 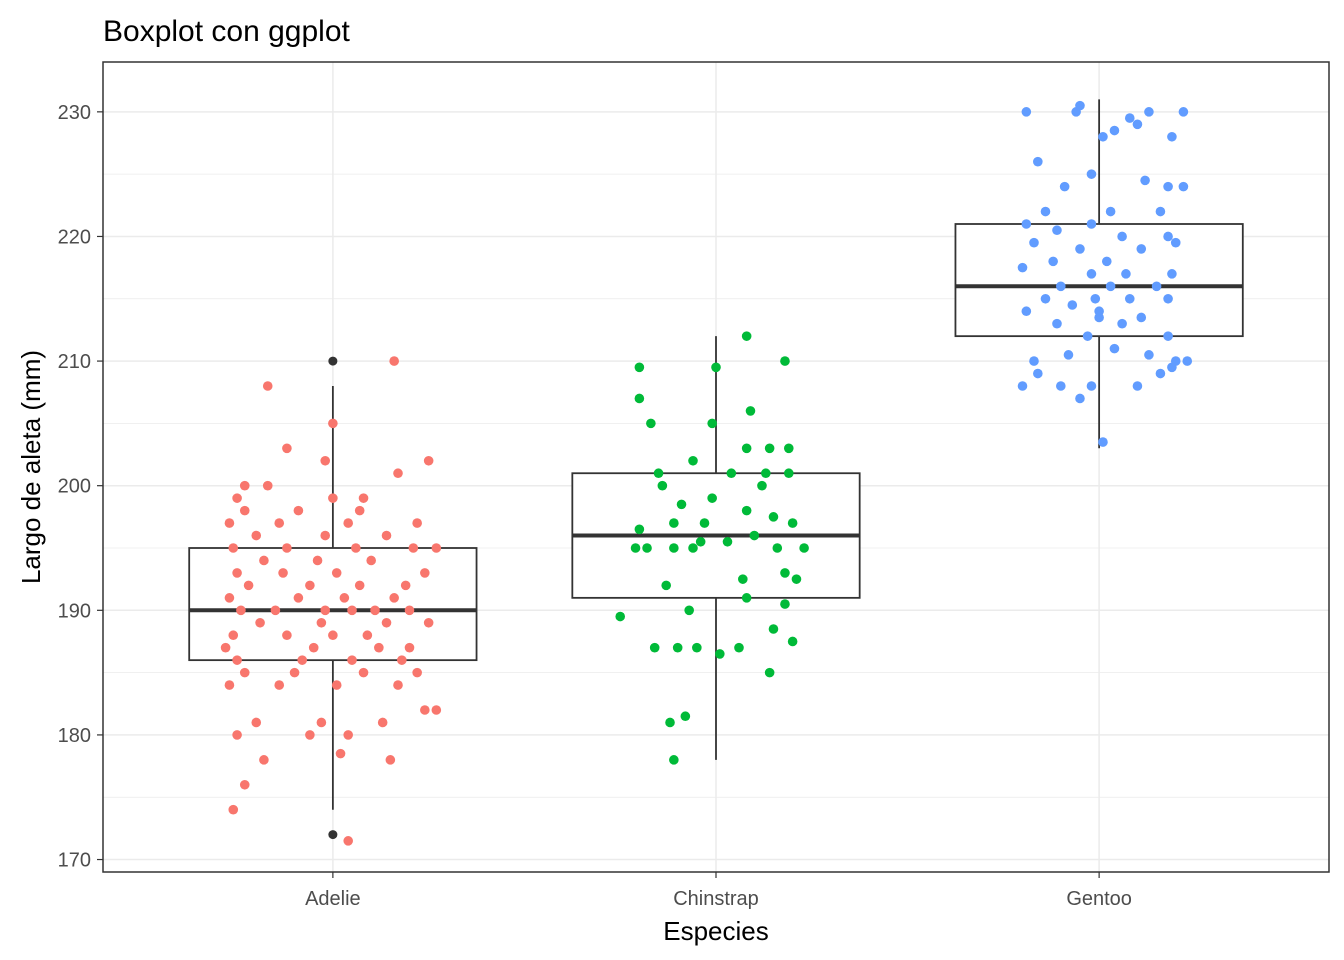 I want to click on y-tick-label: 200, so click(x=74, y=487).